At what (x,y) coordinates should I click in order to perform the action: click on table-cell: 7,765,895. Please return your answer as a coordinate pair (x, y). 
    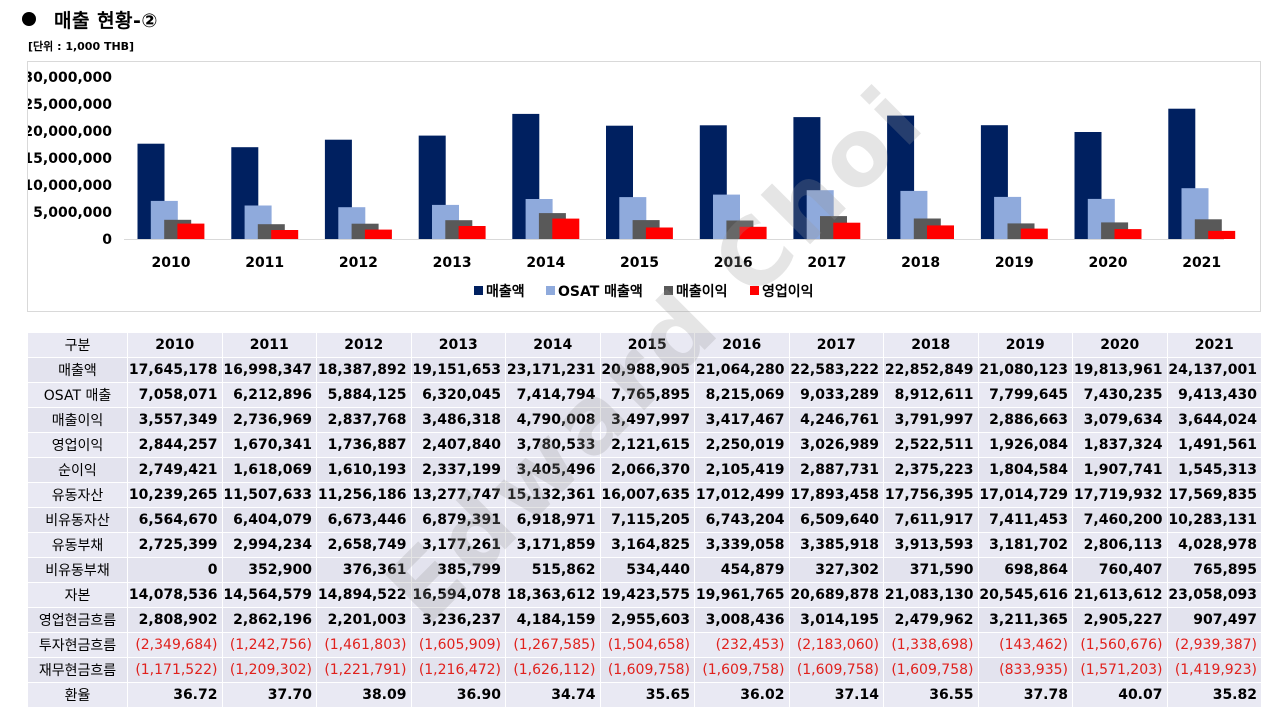
    Looking at the image, I should click on (647, 395).